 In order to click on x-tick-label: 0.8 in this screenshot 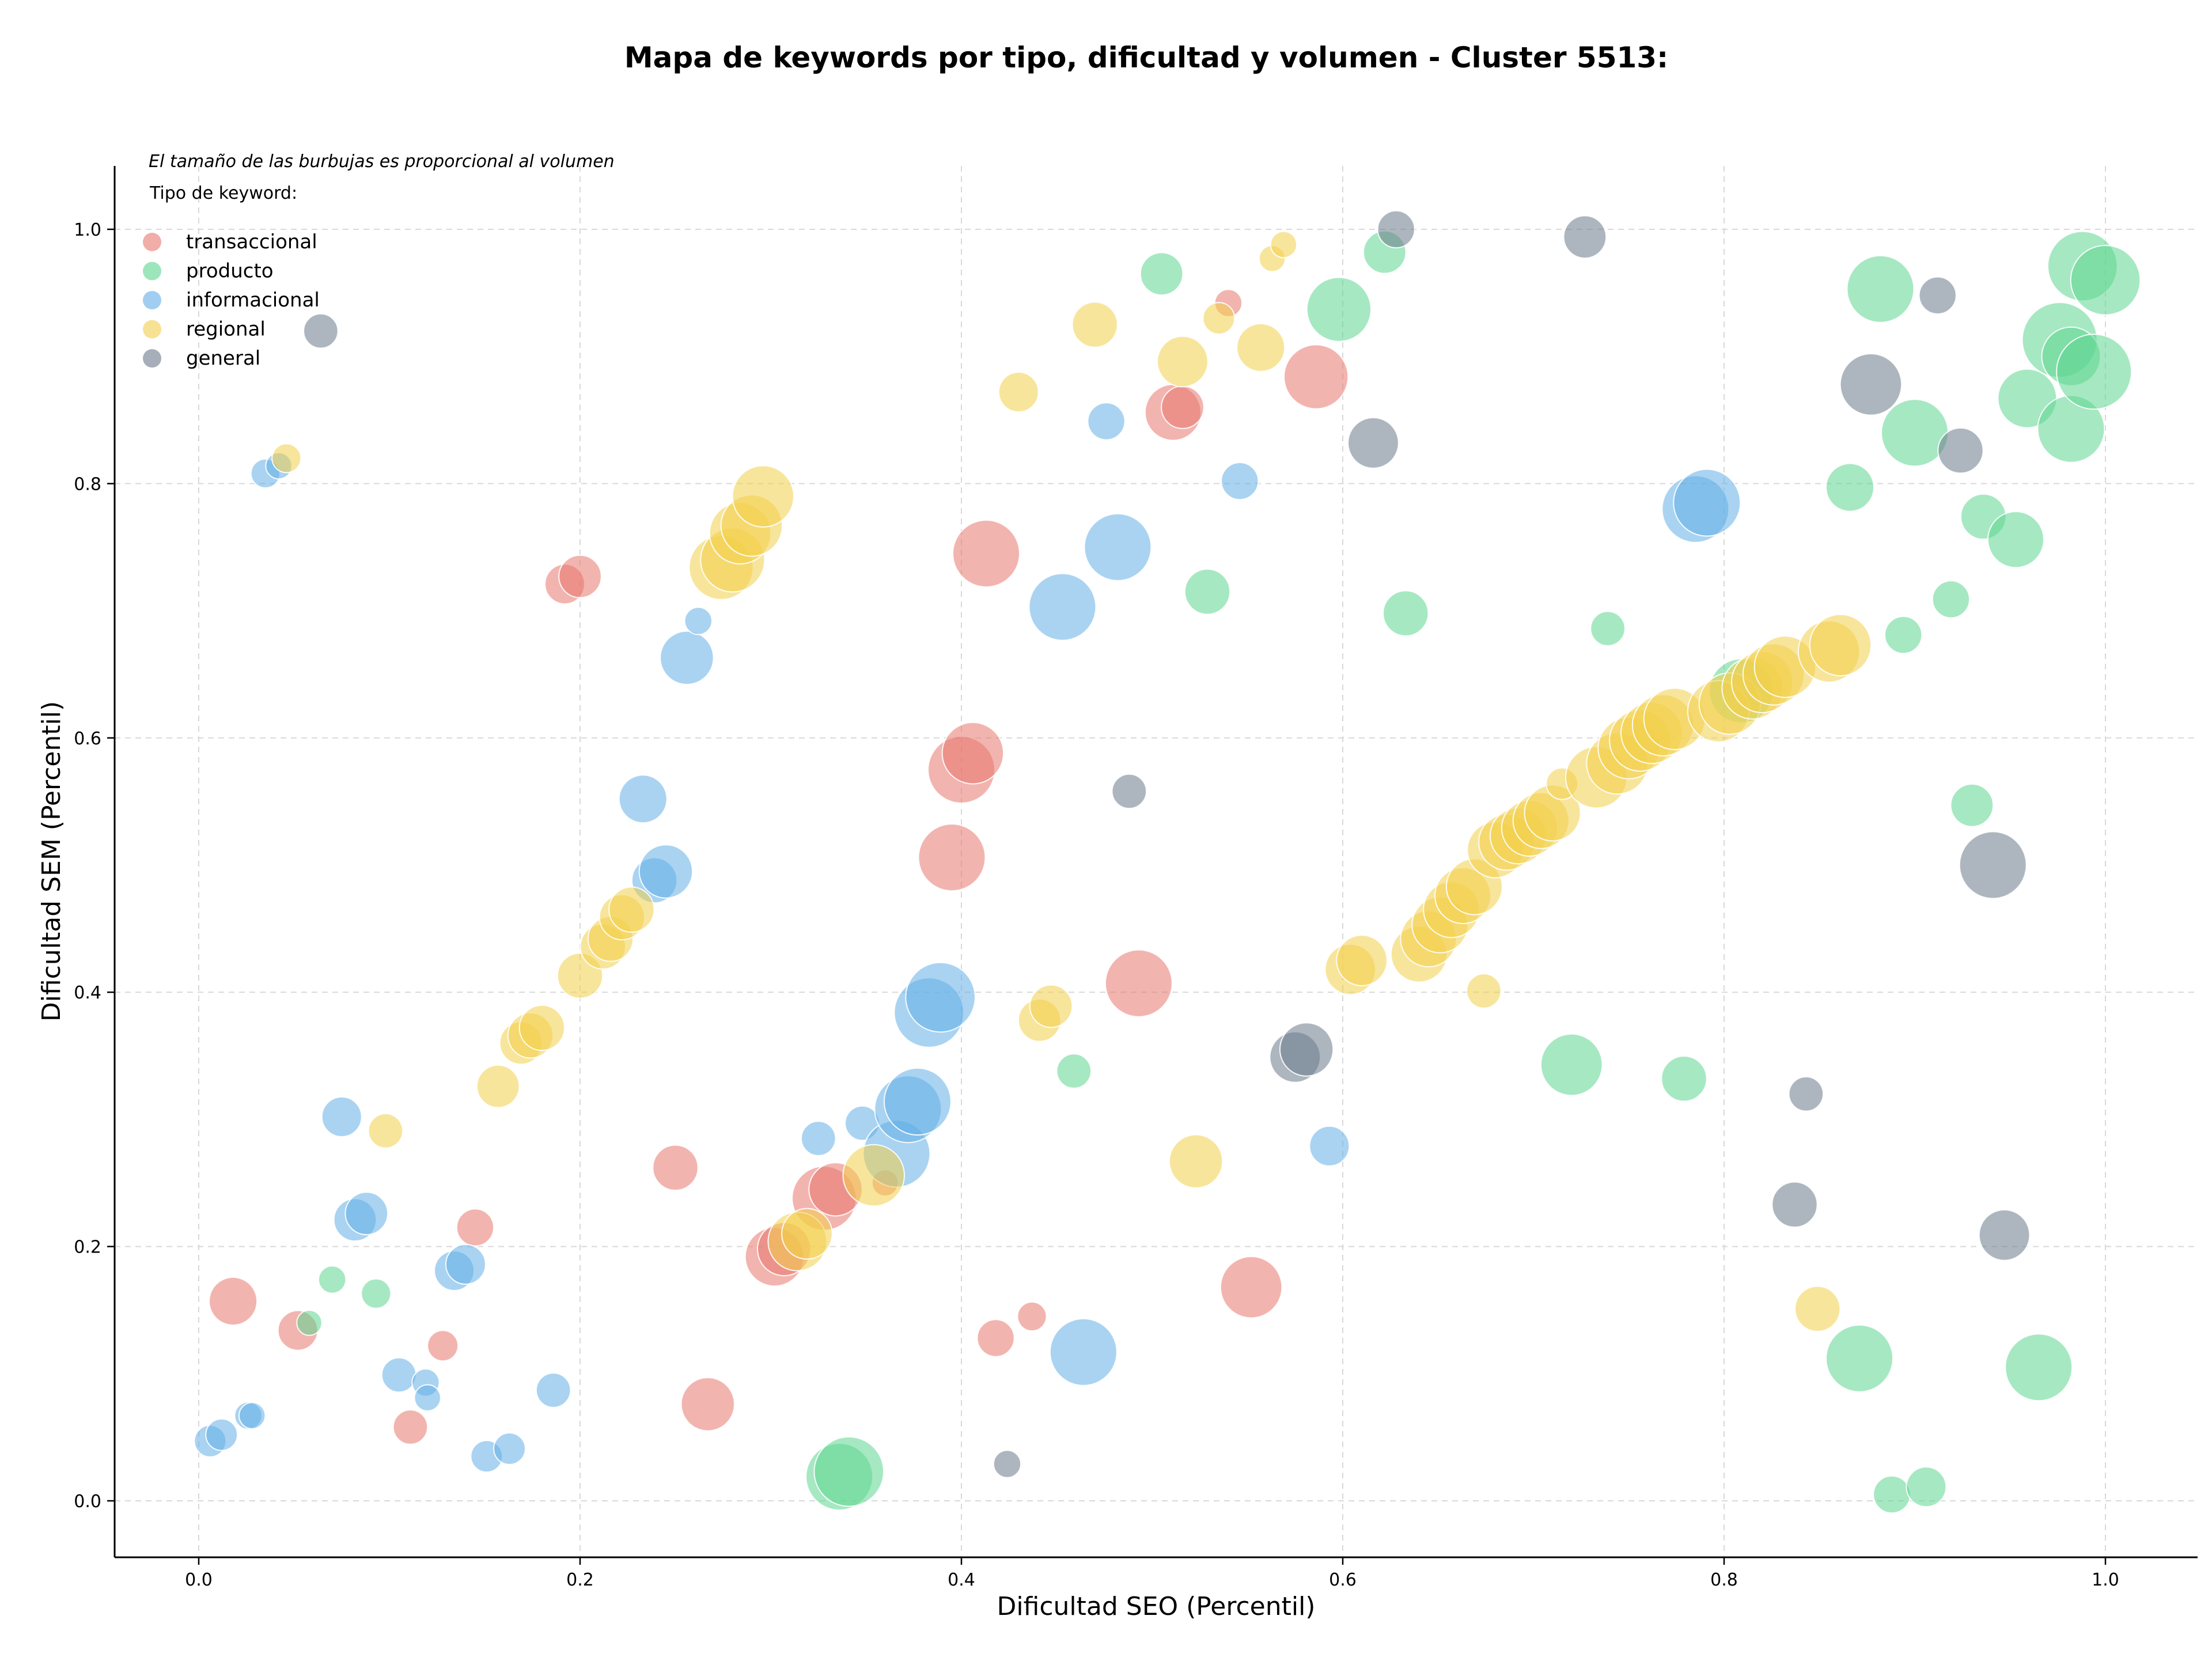, I will do `click(1724, 1580)`.